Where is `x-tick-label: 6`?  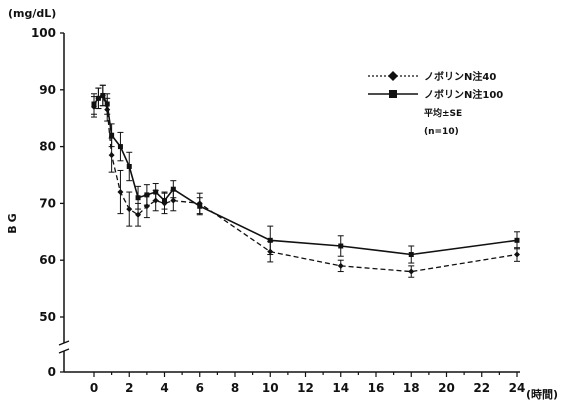
x-tick-label: 6 is located at coordinates (200, 388).